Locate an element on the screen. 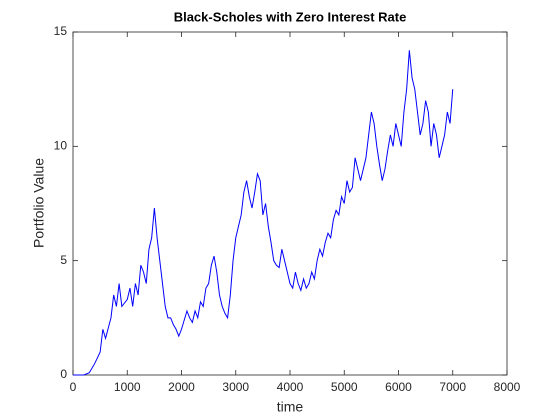 This screenshot has width=560, height=420. x-tick-label: 5000 is located at coordinates (344, 387).